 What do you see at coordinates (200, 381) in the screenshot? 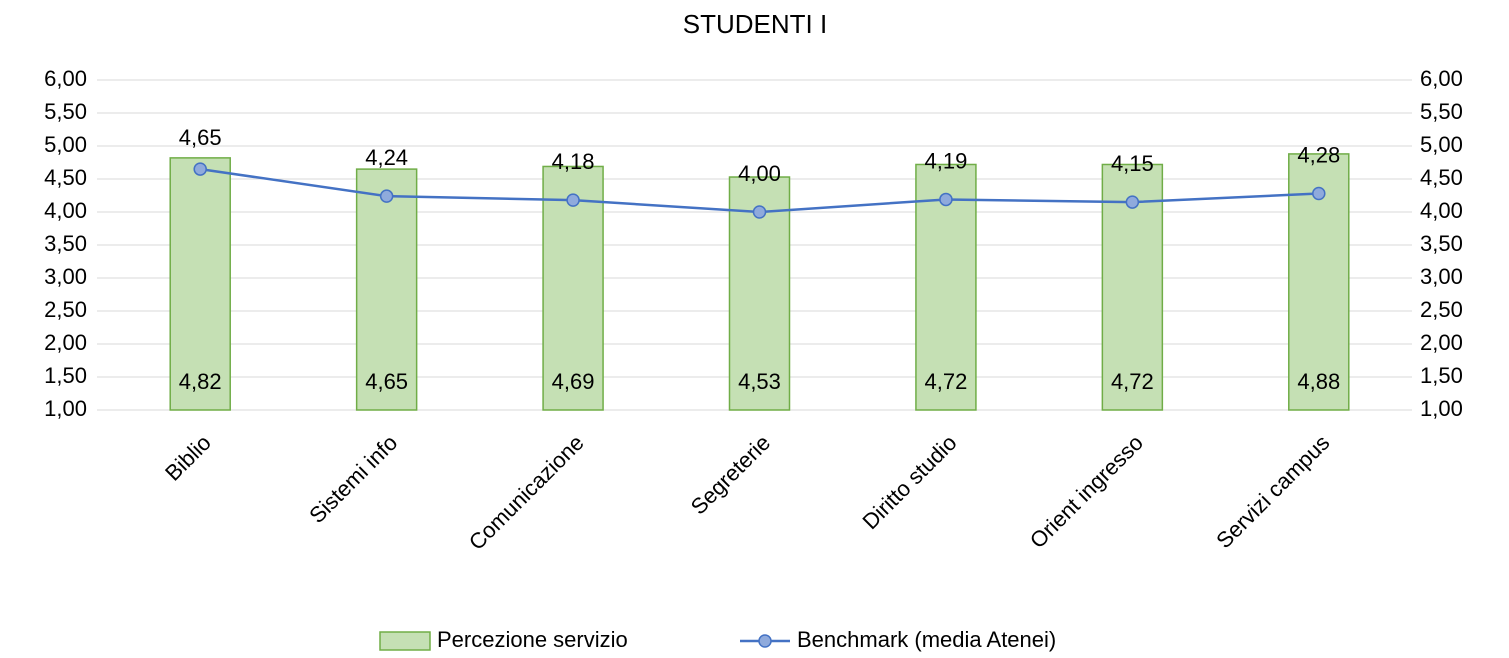
I see `bar-value-label: 4,82` at bounding box center [200, 381].